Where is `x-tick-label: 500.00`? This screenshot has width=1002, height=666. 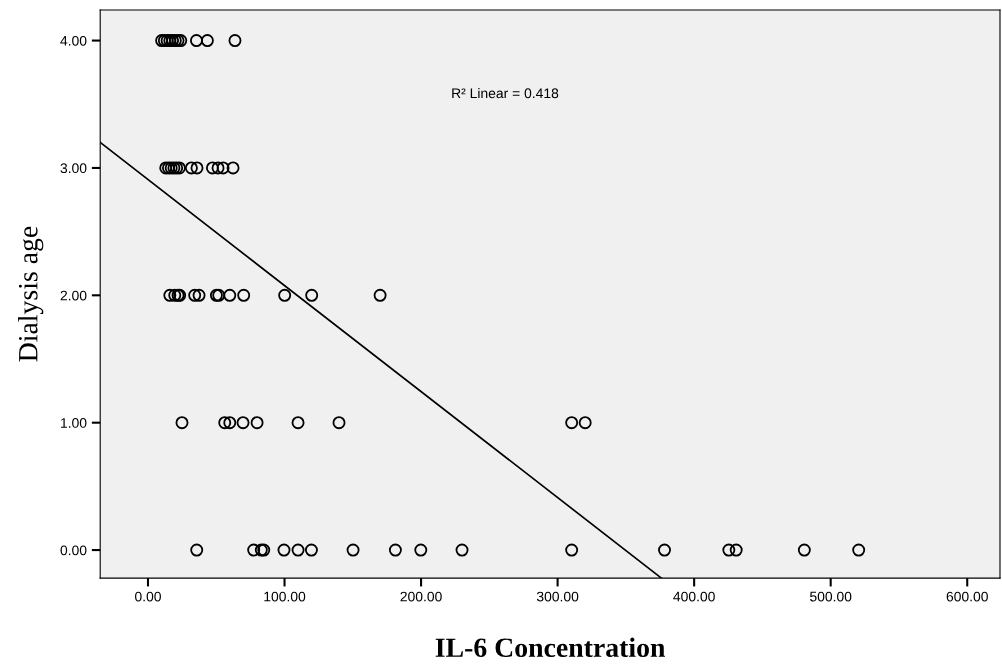
x-tick-label: 500.00 is located at coordinates (831, 596).